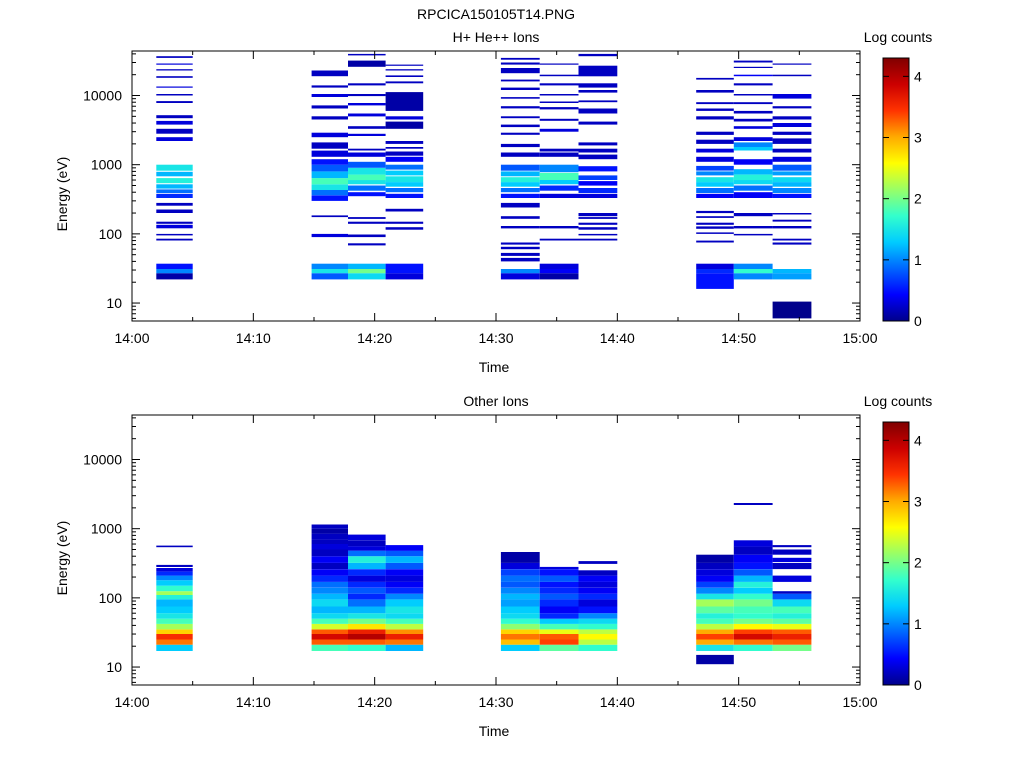  I want to click on panel-title: Other Ions, so click(495, 401).